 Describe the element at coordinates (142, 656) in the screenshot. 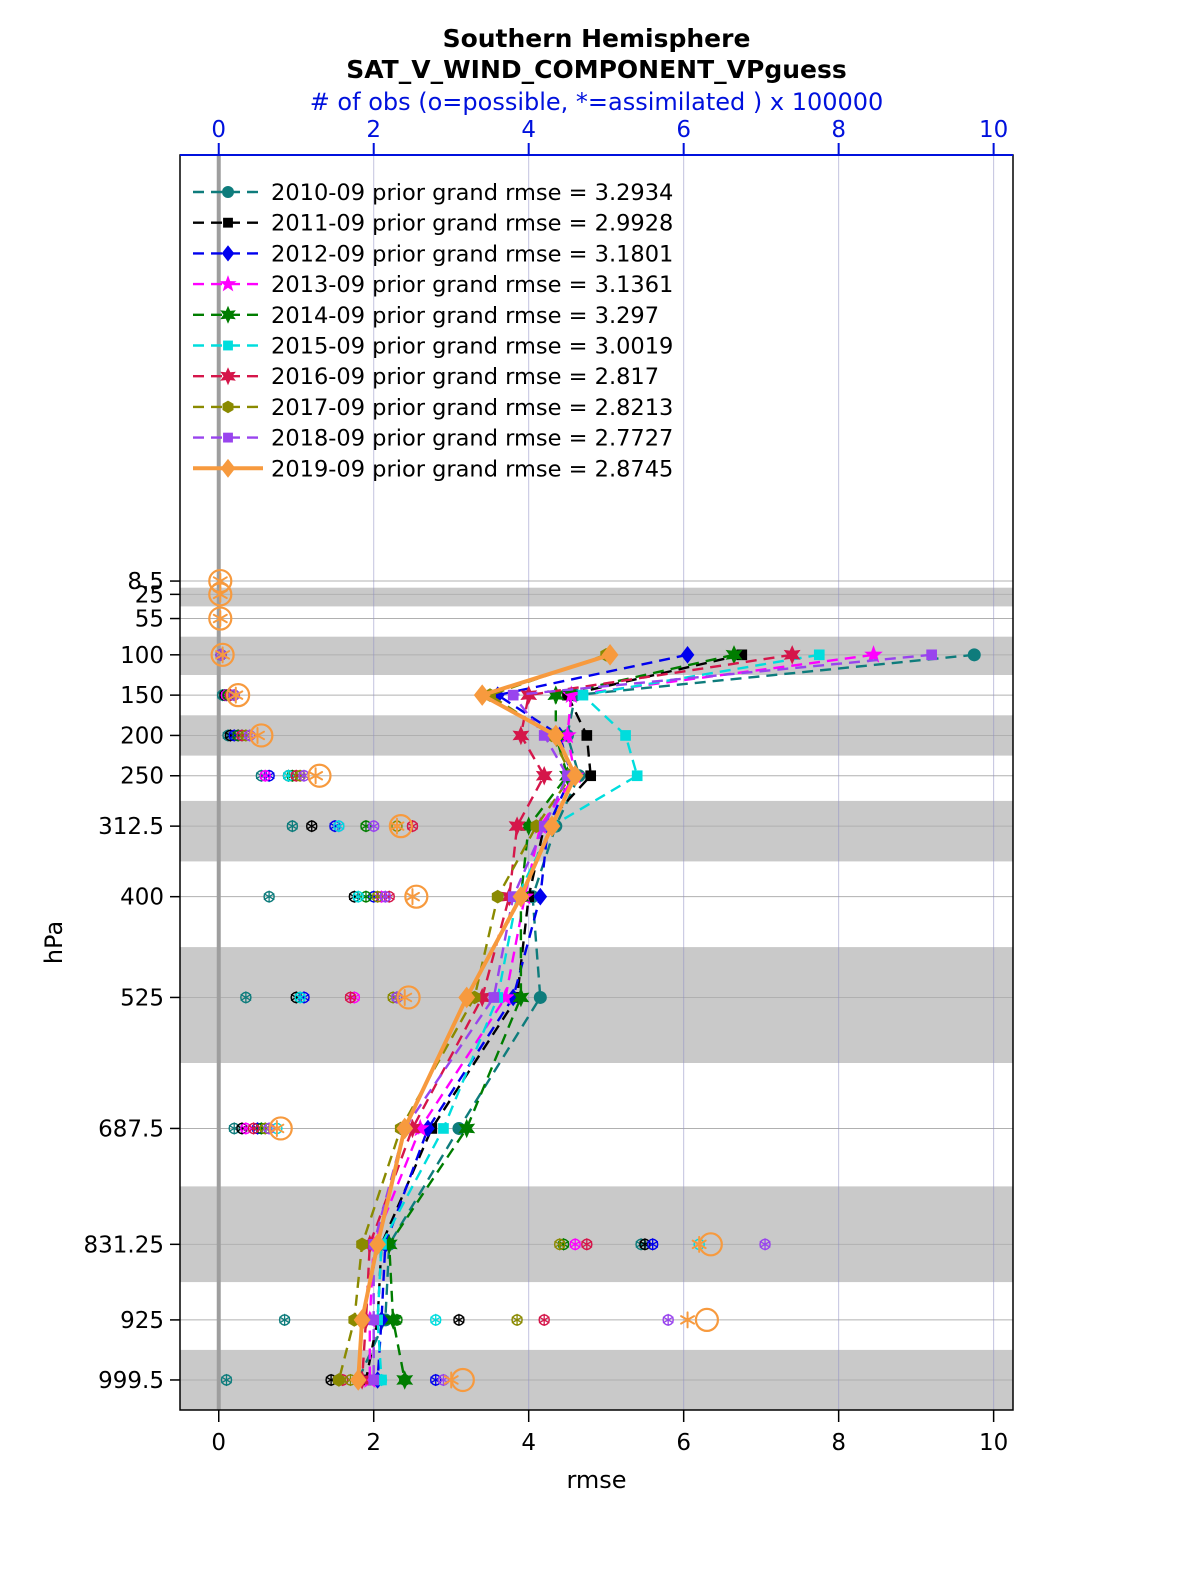

I see `svg-text: 100` at that location.